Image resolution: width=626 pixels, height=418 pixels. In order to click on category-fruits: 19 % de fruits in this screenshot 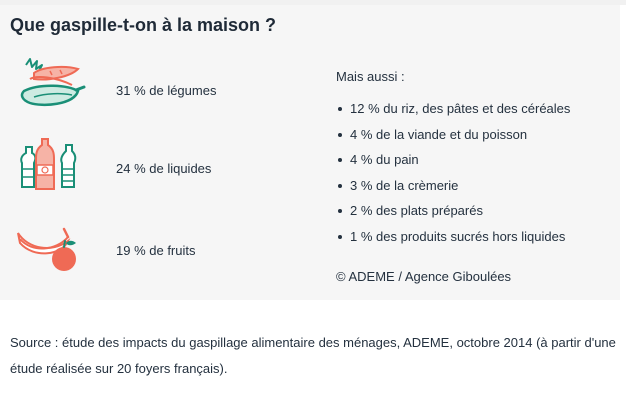, I will do `click(162, 245)`.